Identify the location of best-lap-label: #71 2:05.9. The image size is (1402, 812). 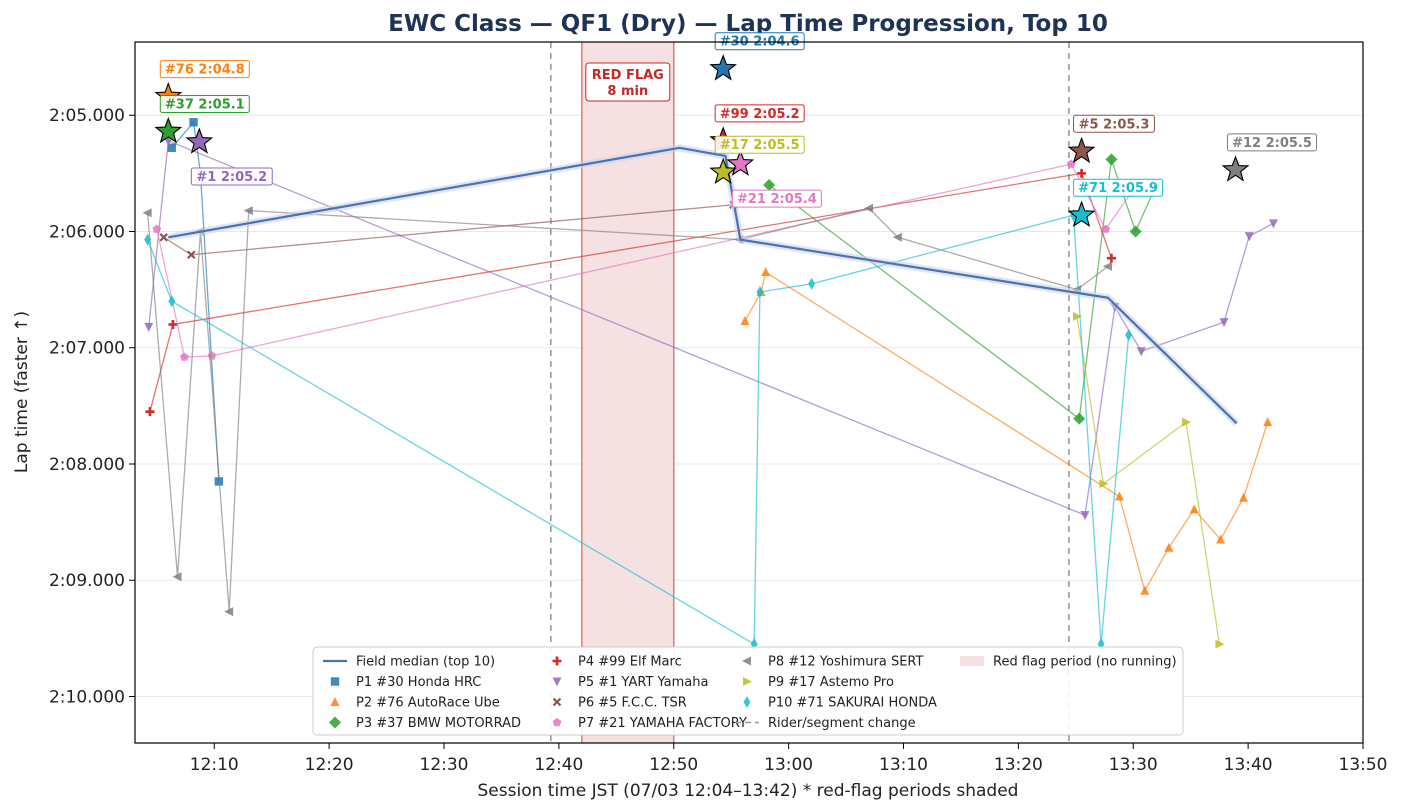
(1118, 188).